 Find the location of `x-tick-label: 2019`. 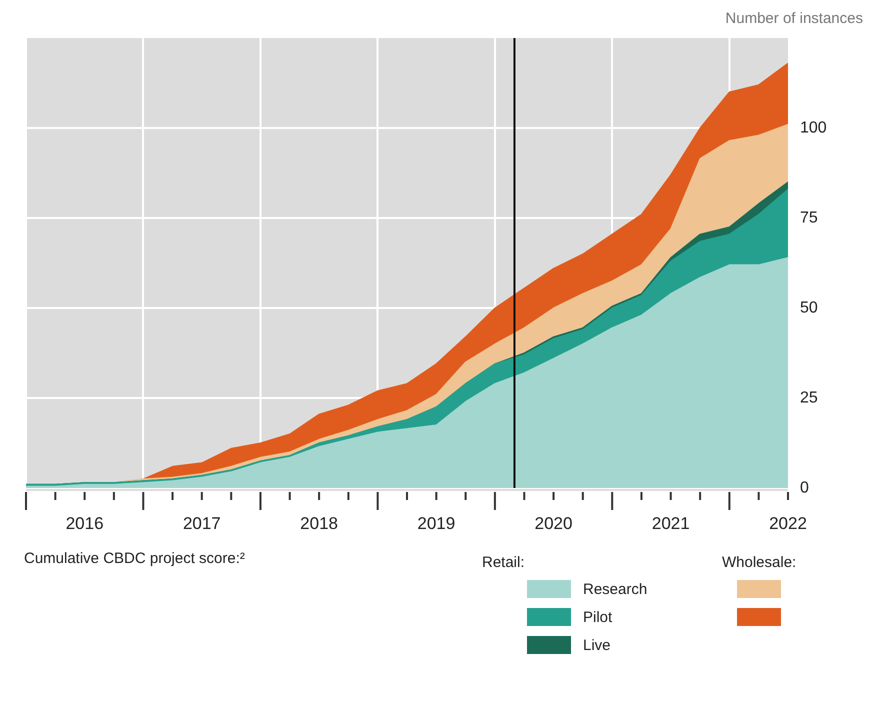

x-tick-label: 2019 is located at coordinates (436, 523).